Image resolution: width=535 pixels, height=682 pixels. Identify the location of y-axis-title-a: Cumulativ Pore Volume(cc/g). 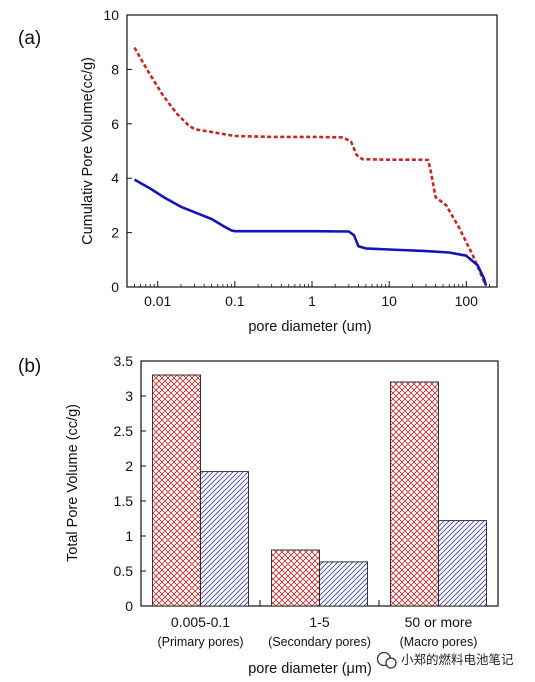
(88, 151).